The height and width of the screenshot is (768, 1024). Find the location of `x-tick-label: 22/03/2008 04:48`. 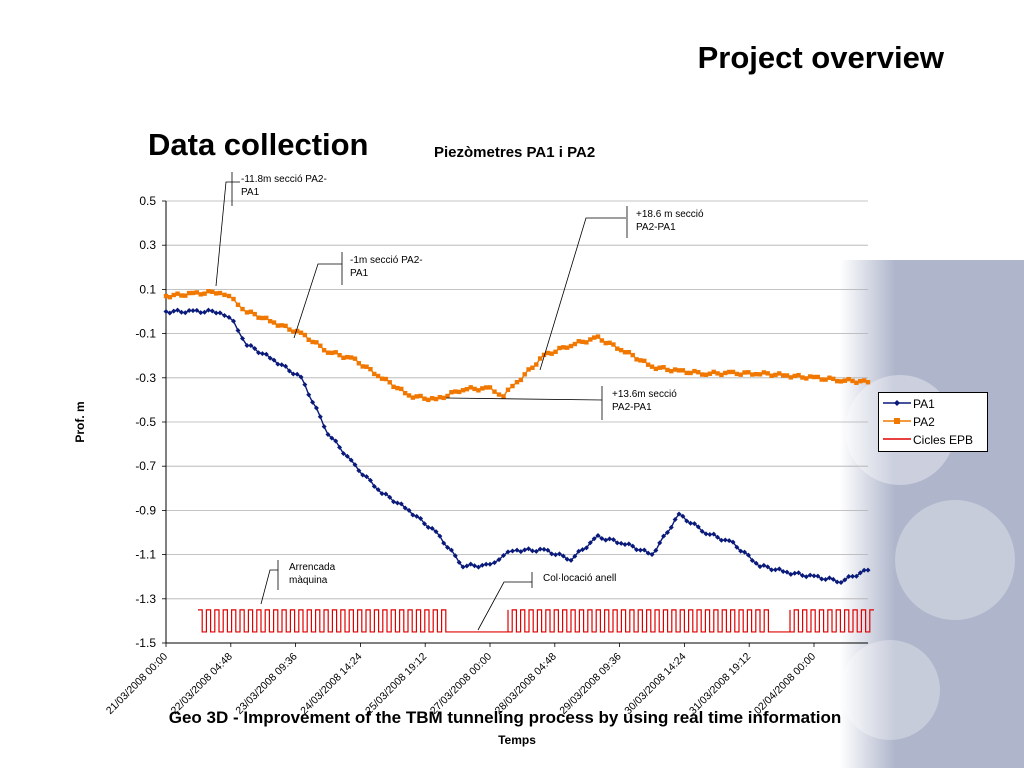

x-tick-label: 22/03/2008 04:48 is located at coordinates (202, 684).